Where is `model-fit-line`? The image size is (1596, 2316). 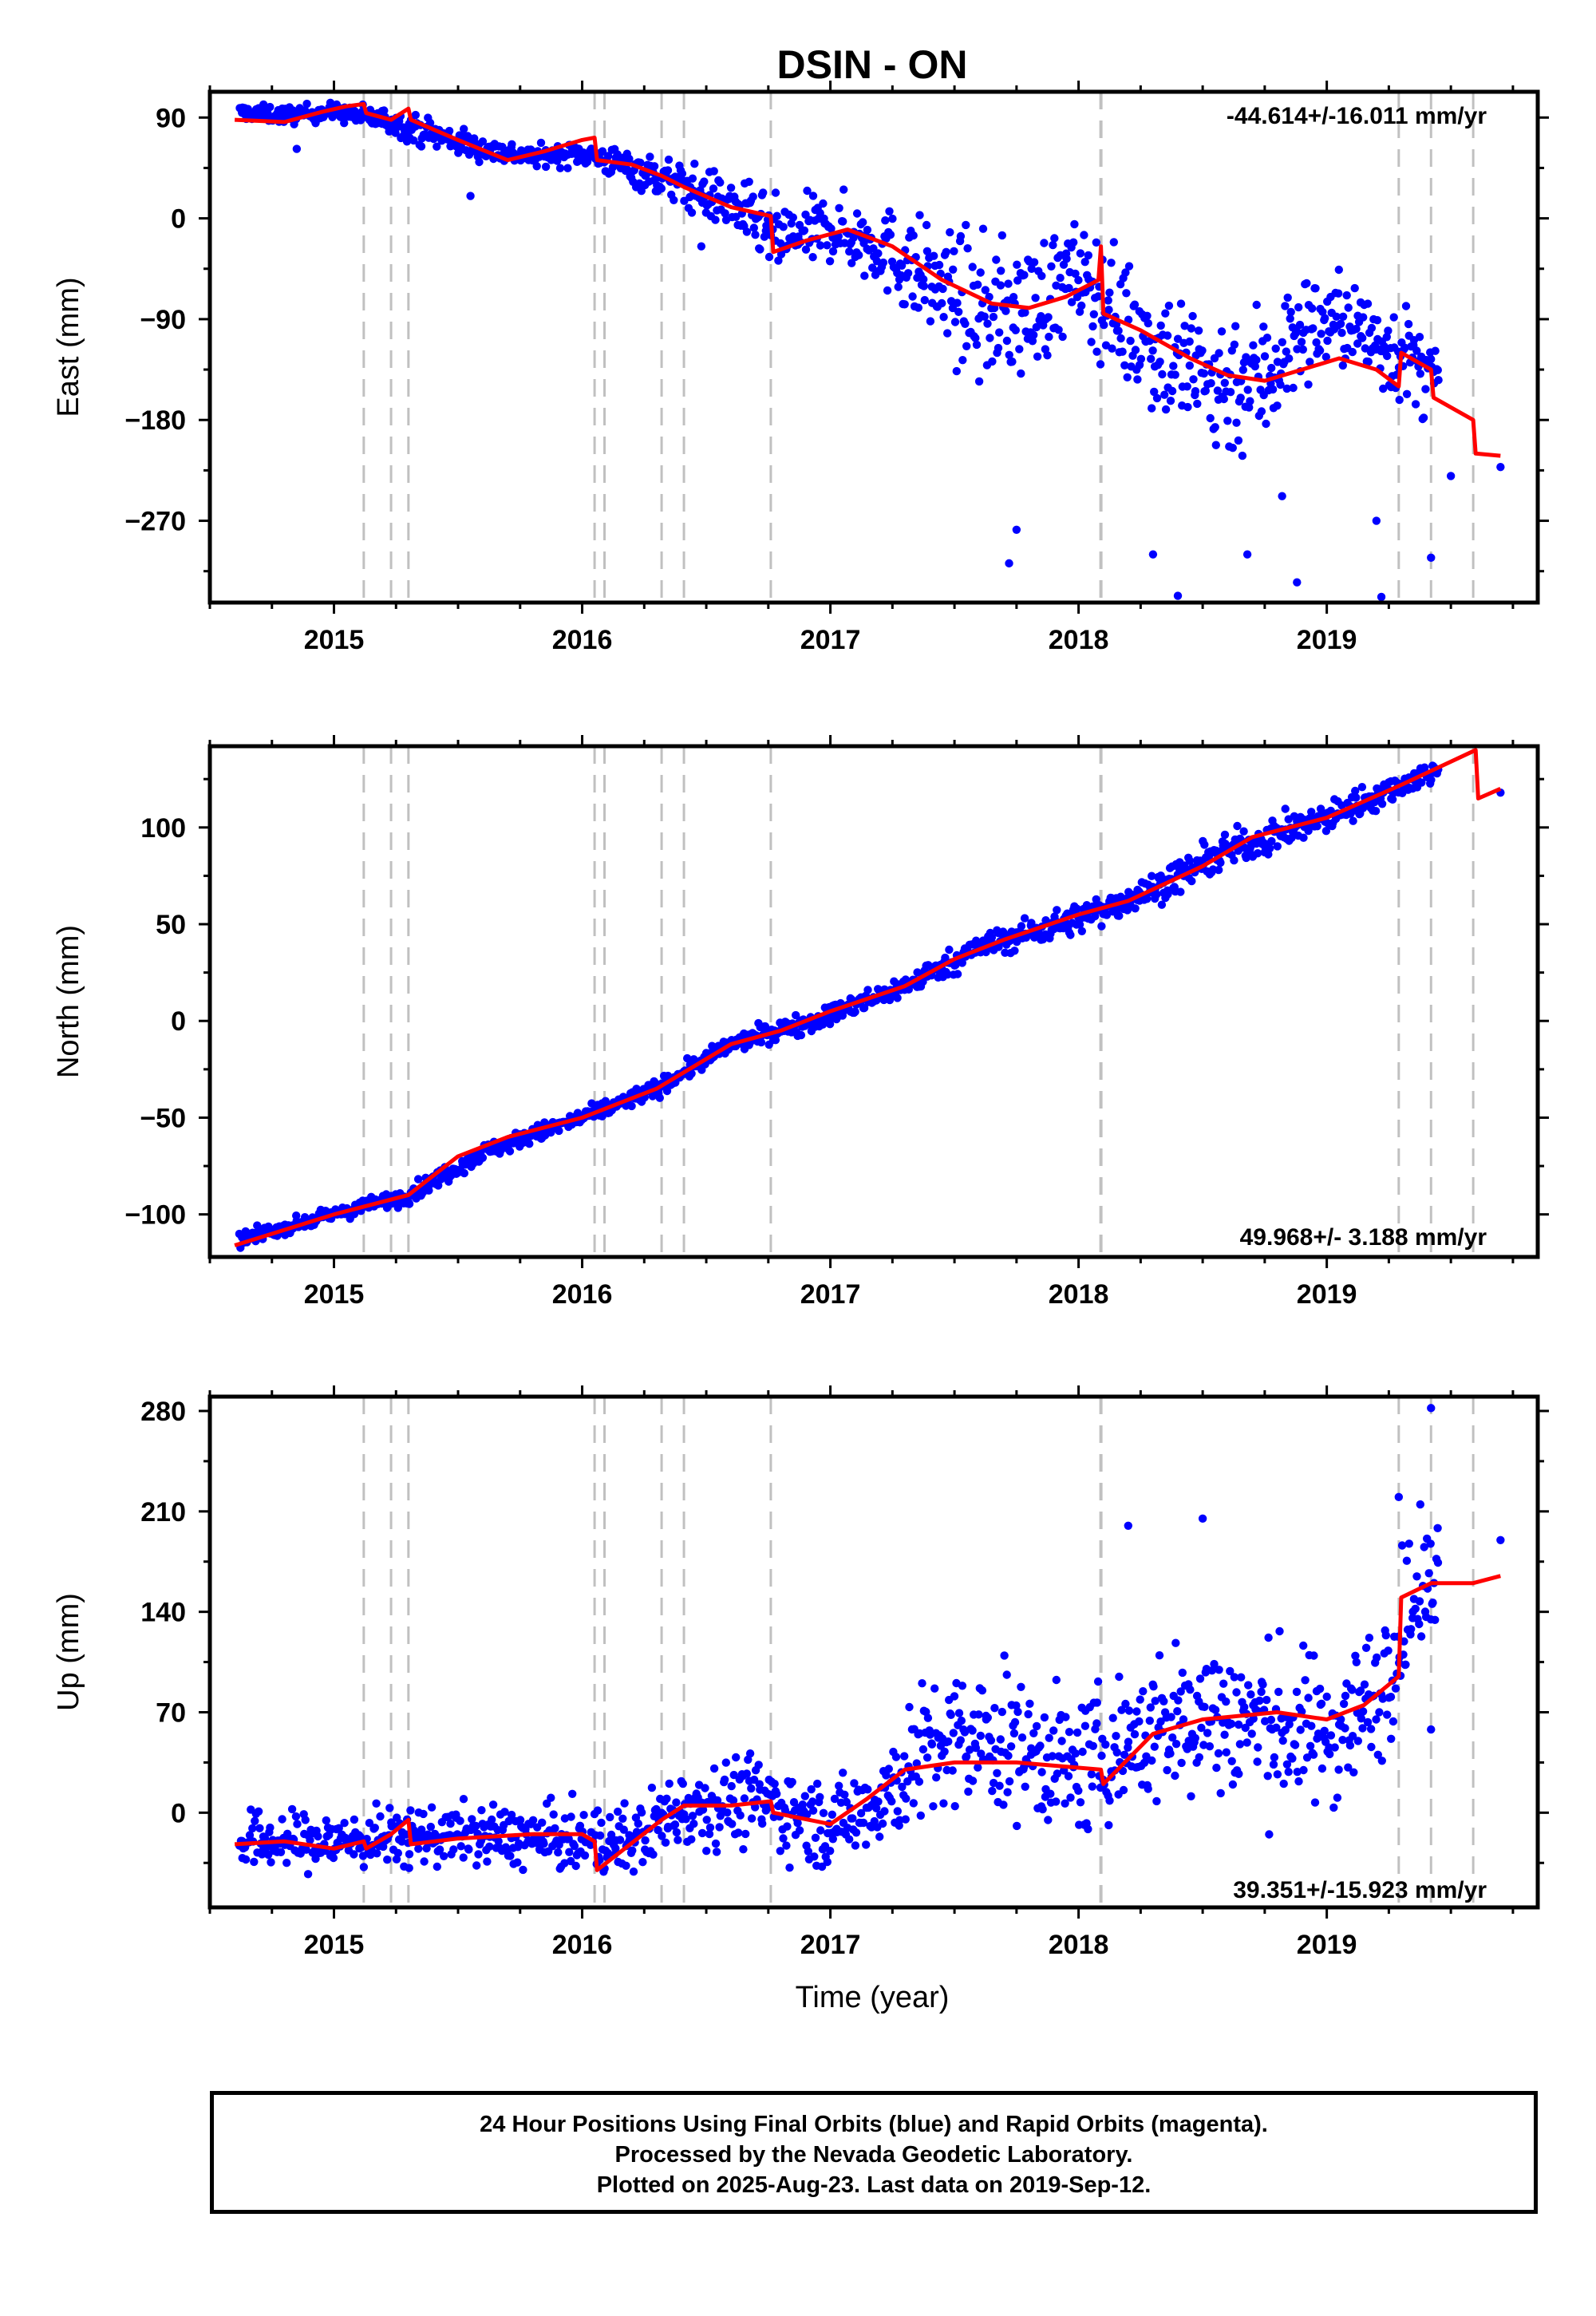
model-fit-line is located at coordinates (868, 279).